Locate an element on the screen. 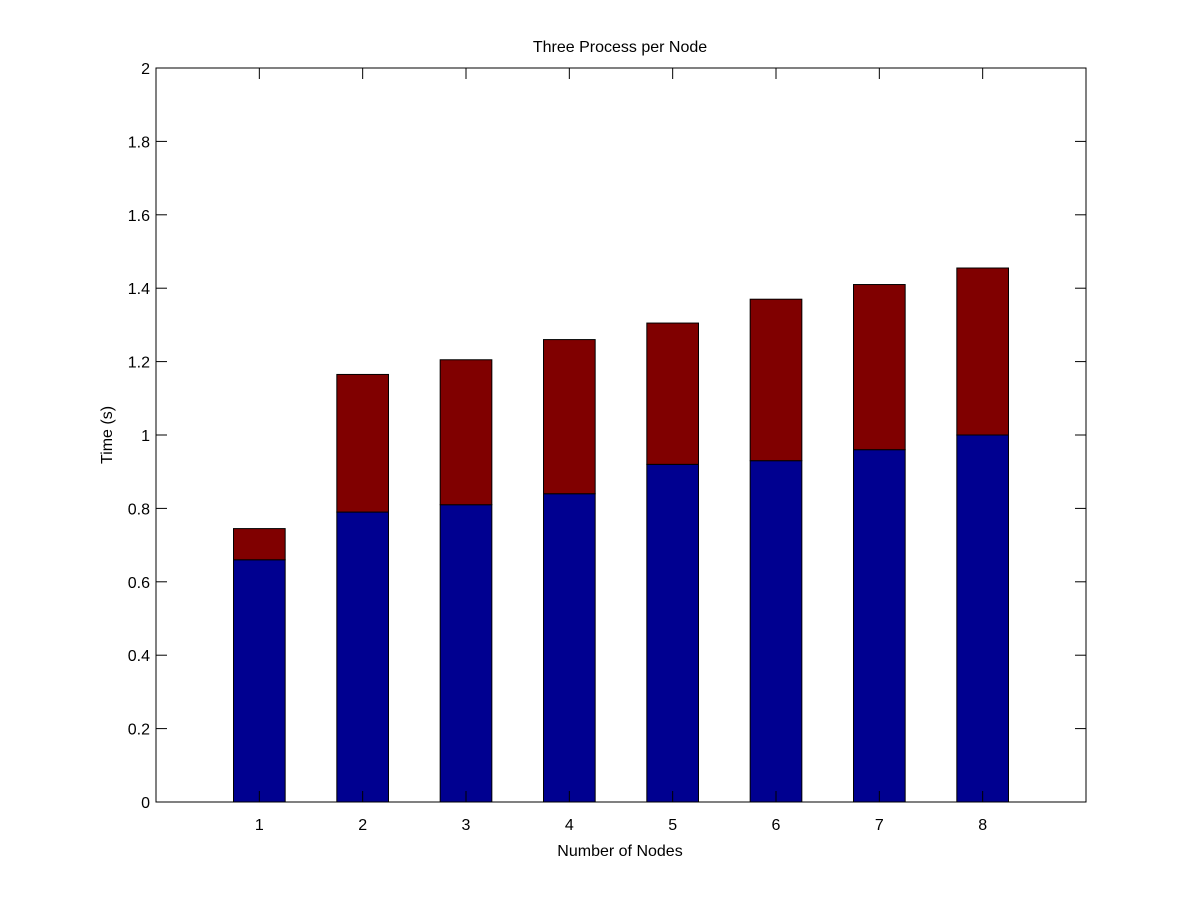  x-tick-label: 5 is located at coordinates (672, 825).